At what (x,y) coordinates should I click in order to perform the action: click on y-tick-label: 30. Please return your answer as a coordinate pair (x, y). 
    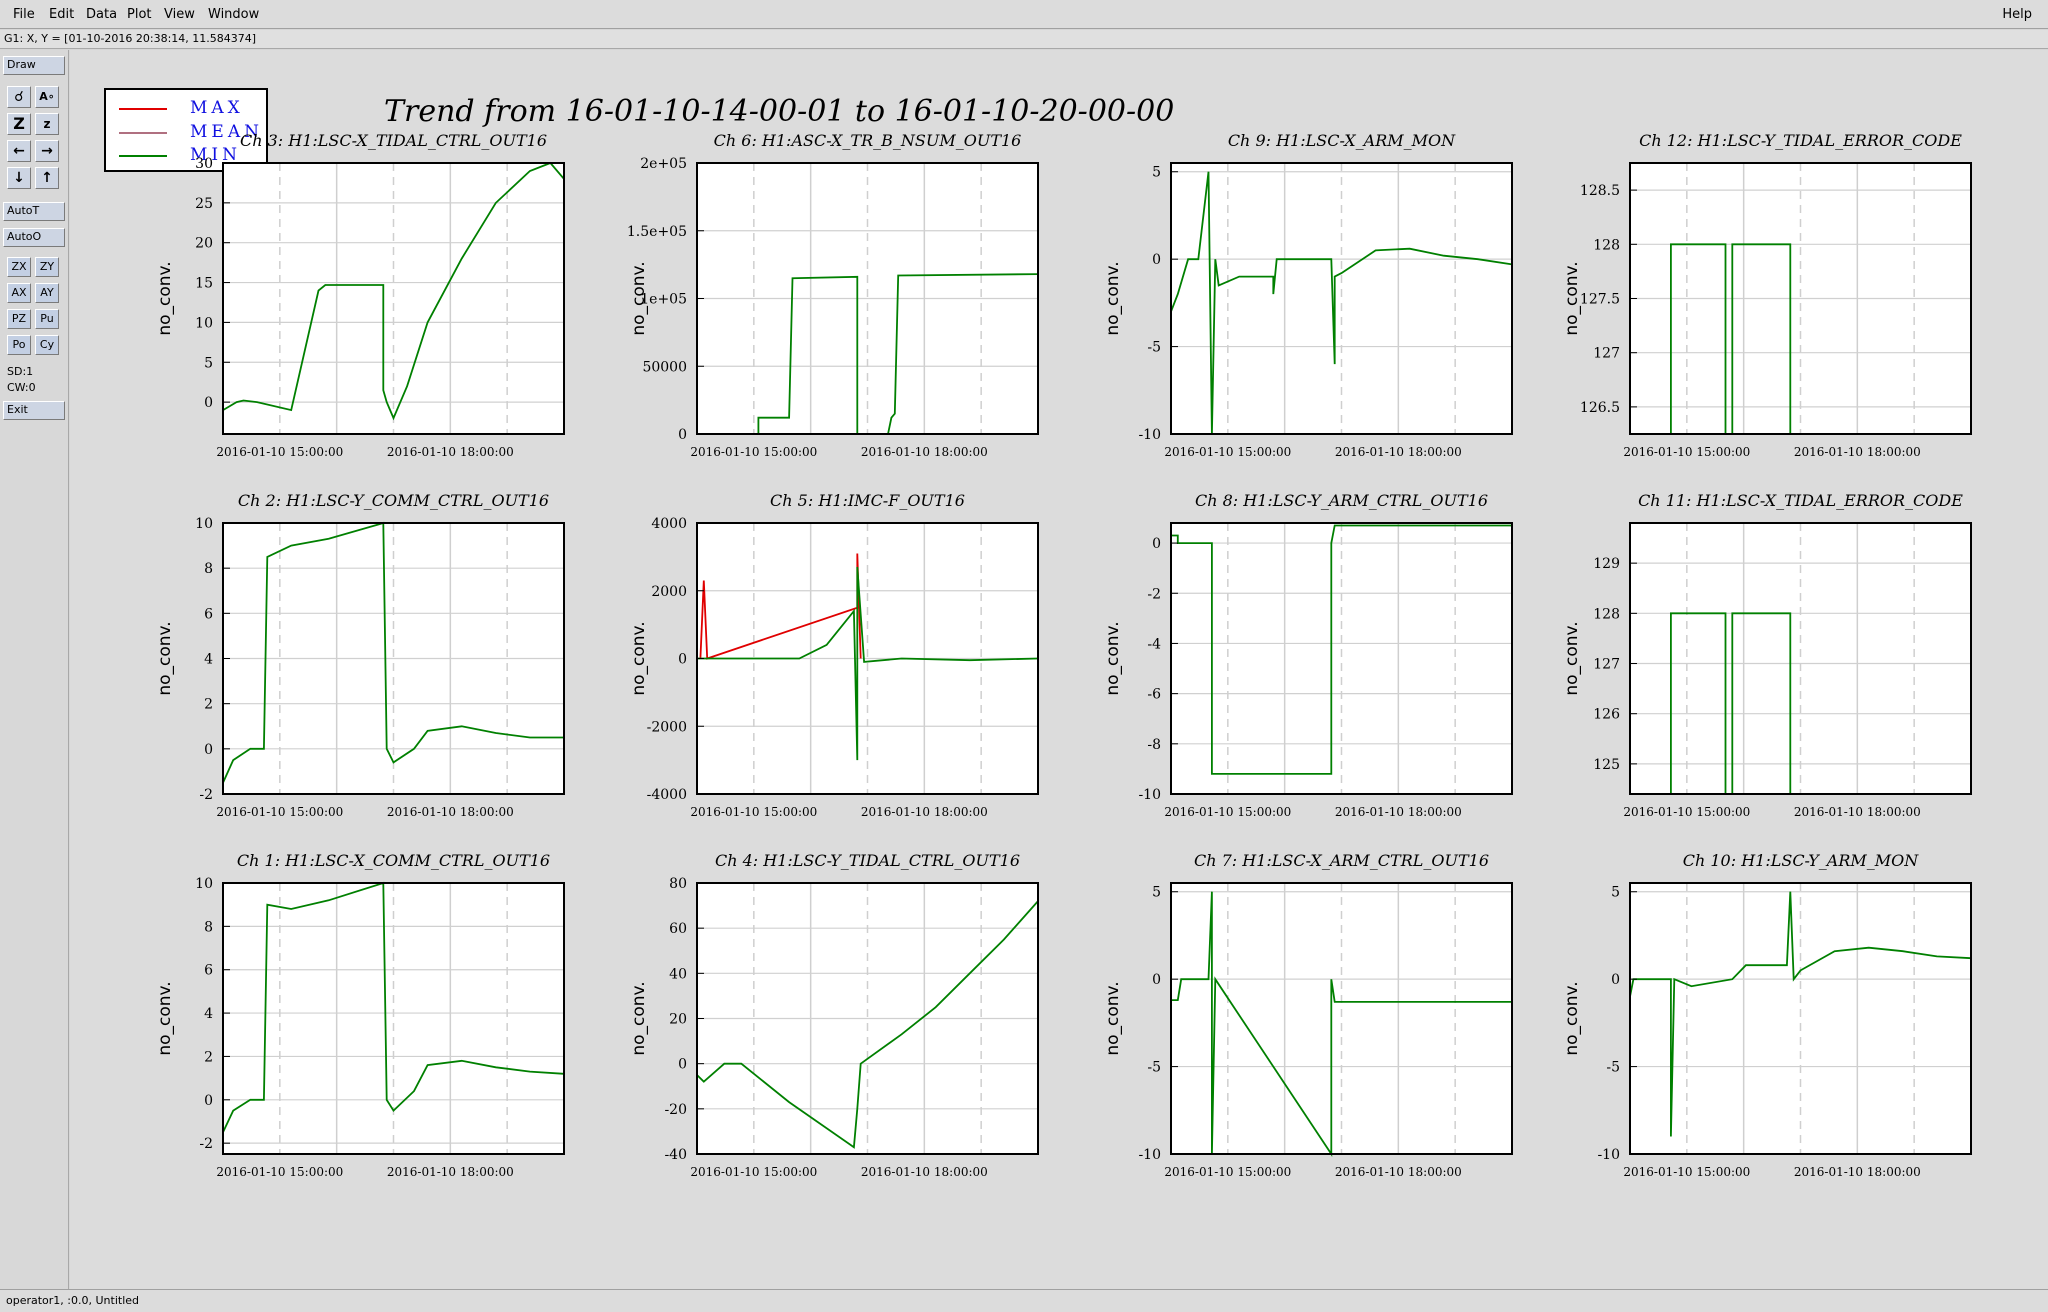
    Looking at the image, I should click on (204, 164).